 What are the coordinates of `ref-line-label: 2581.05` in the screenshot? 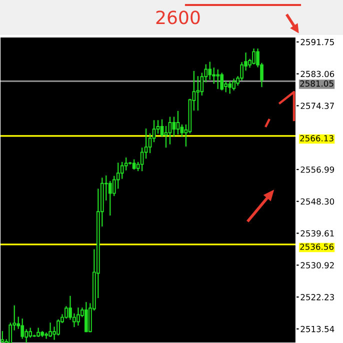 It's located at (317, 83).